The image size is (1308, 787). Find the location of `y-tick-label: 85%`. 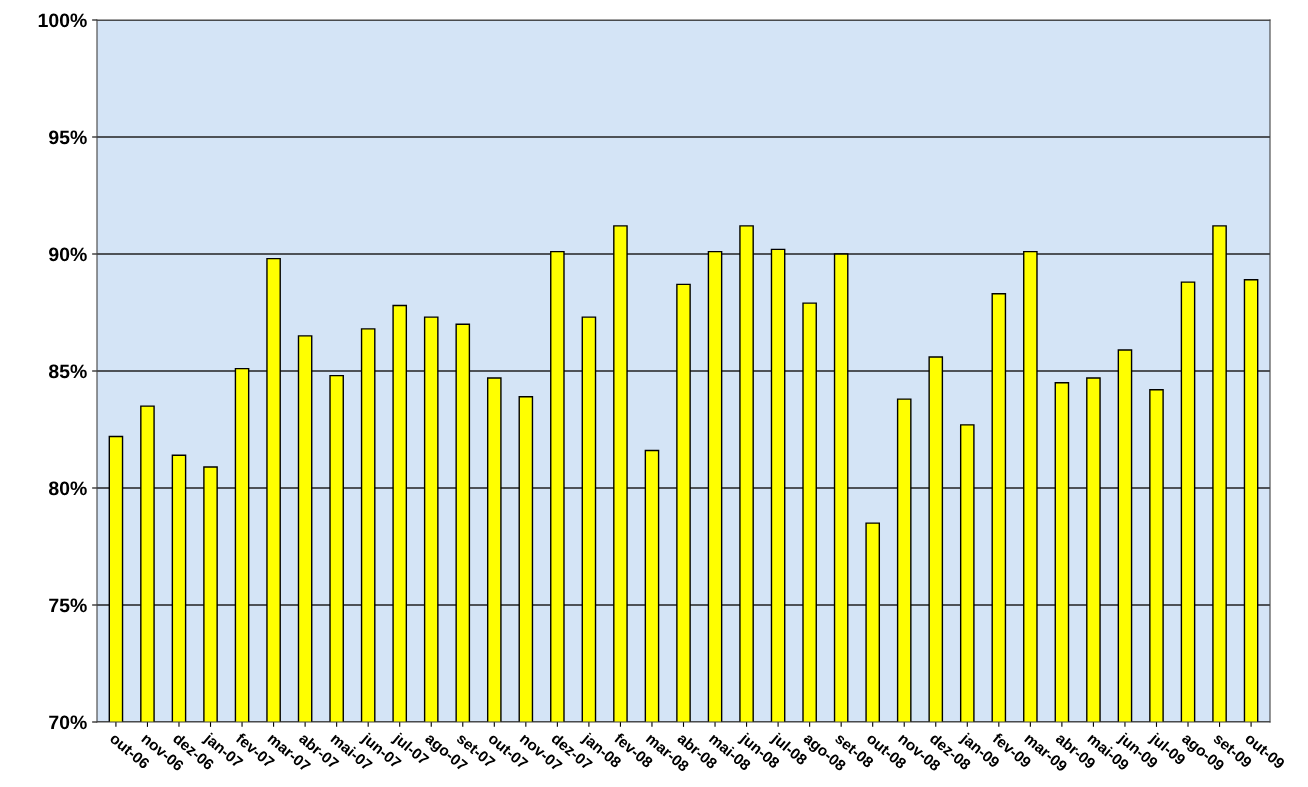

y-tick-label: 85% is located at coordinates (67, 371).